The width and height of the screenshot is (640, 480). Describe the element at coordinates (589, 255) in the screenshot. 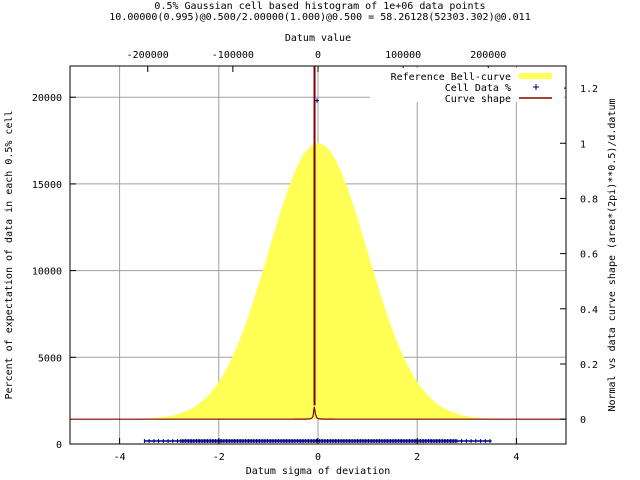

I see `right-tick-label: 0.6` at that location.